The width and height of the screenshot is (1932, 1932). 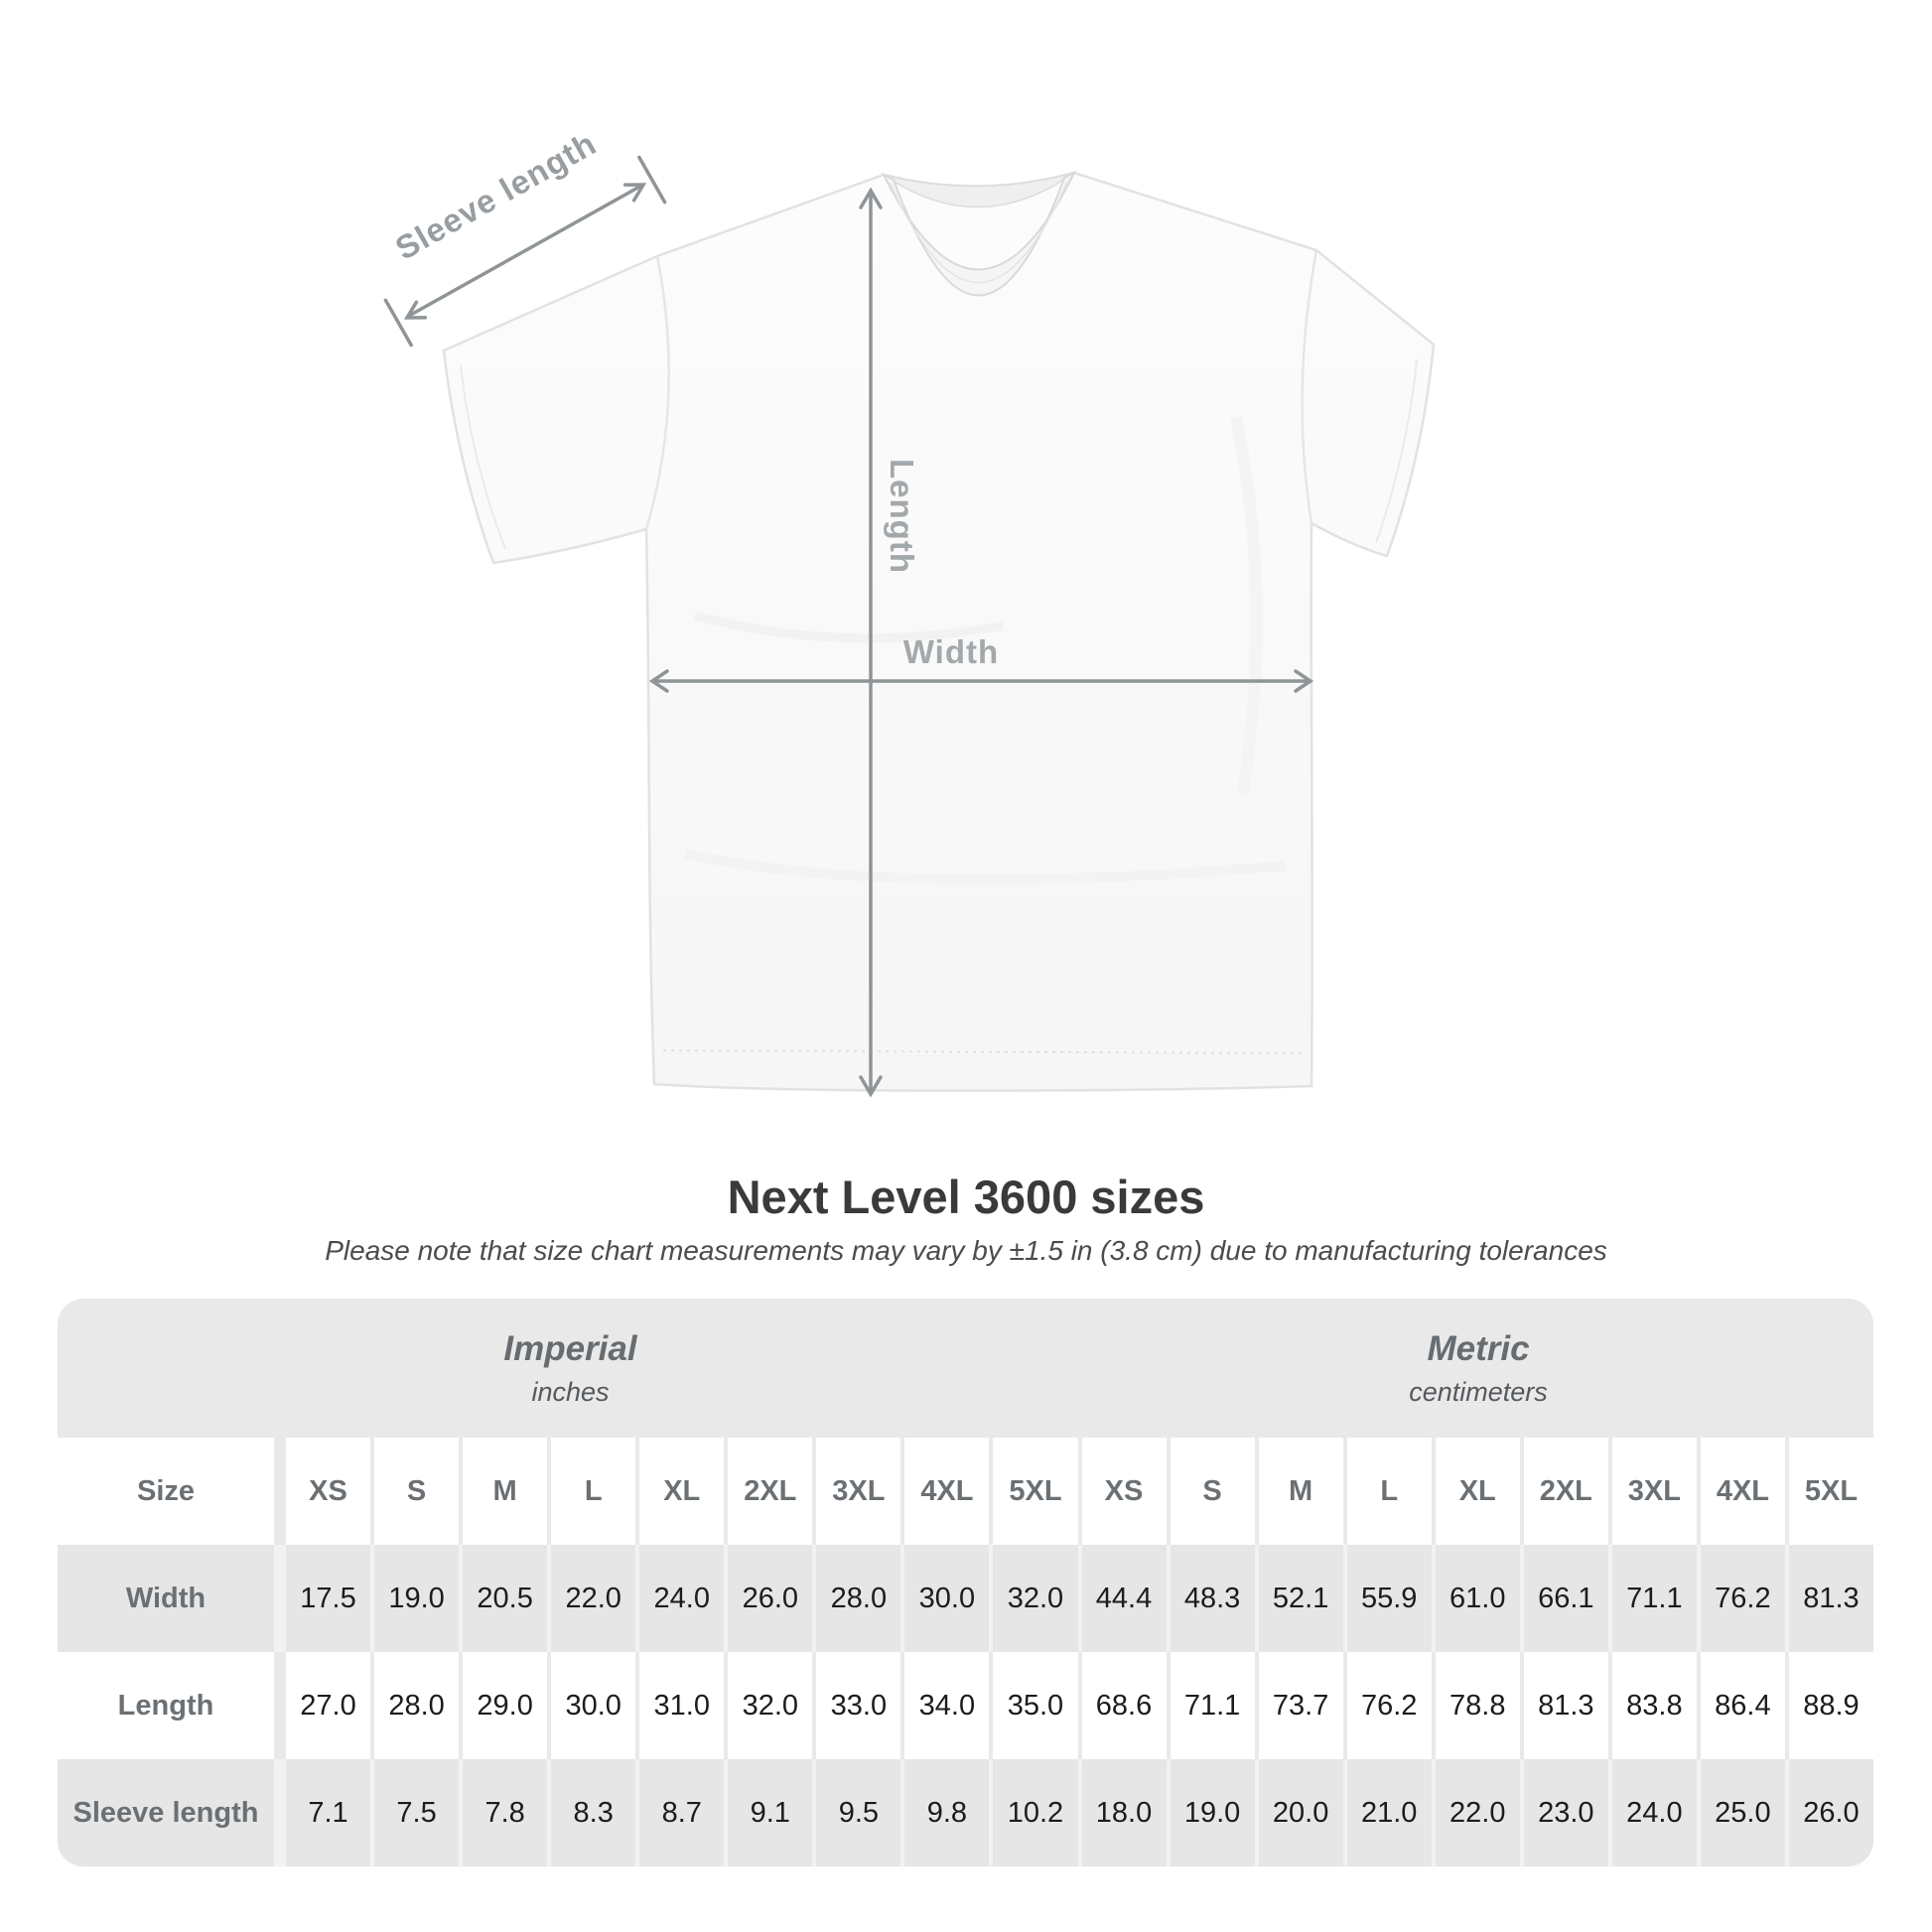 What do you see at coordinates (947, 1706) in the screenshot?
I see `table-cell: 34.0` at bounding box center [947, 1706].